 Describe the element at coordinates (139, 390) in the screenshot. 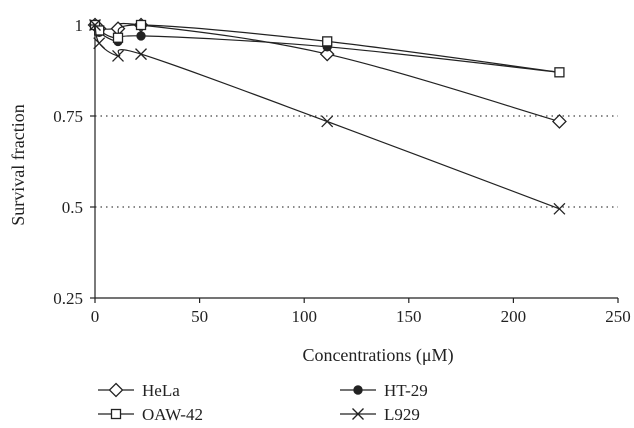

I see `legend-item-hela: HeLa` at that location.